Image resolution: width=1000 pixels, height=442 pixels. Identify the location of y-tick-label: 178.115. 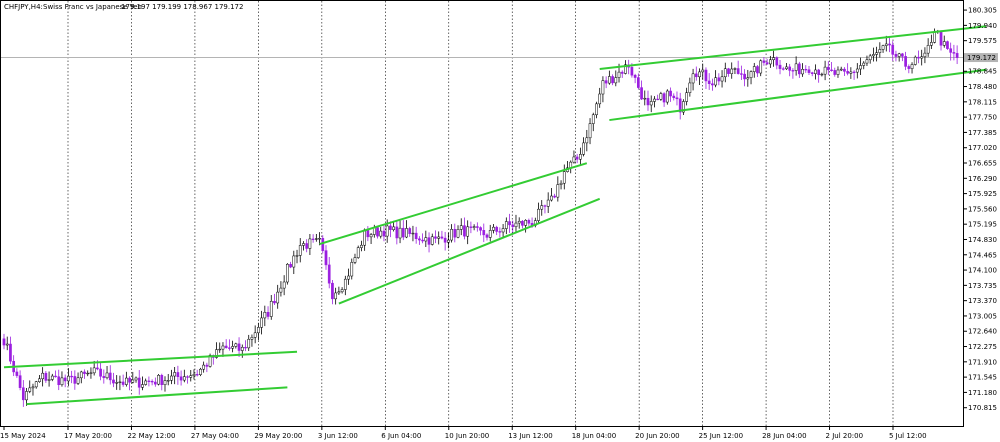
(982, 102).